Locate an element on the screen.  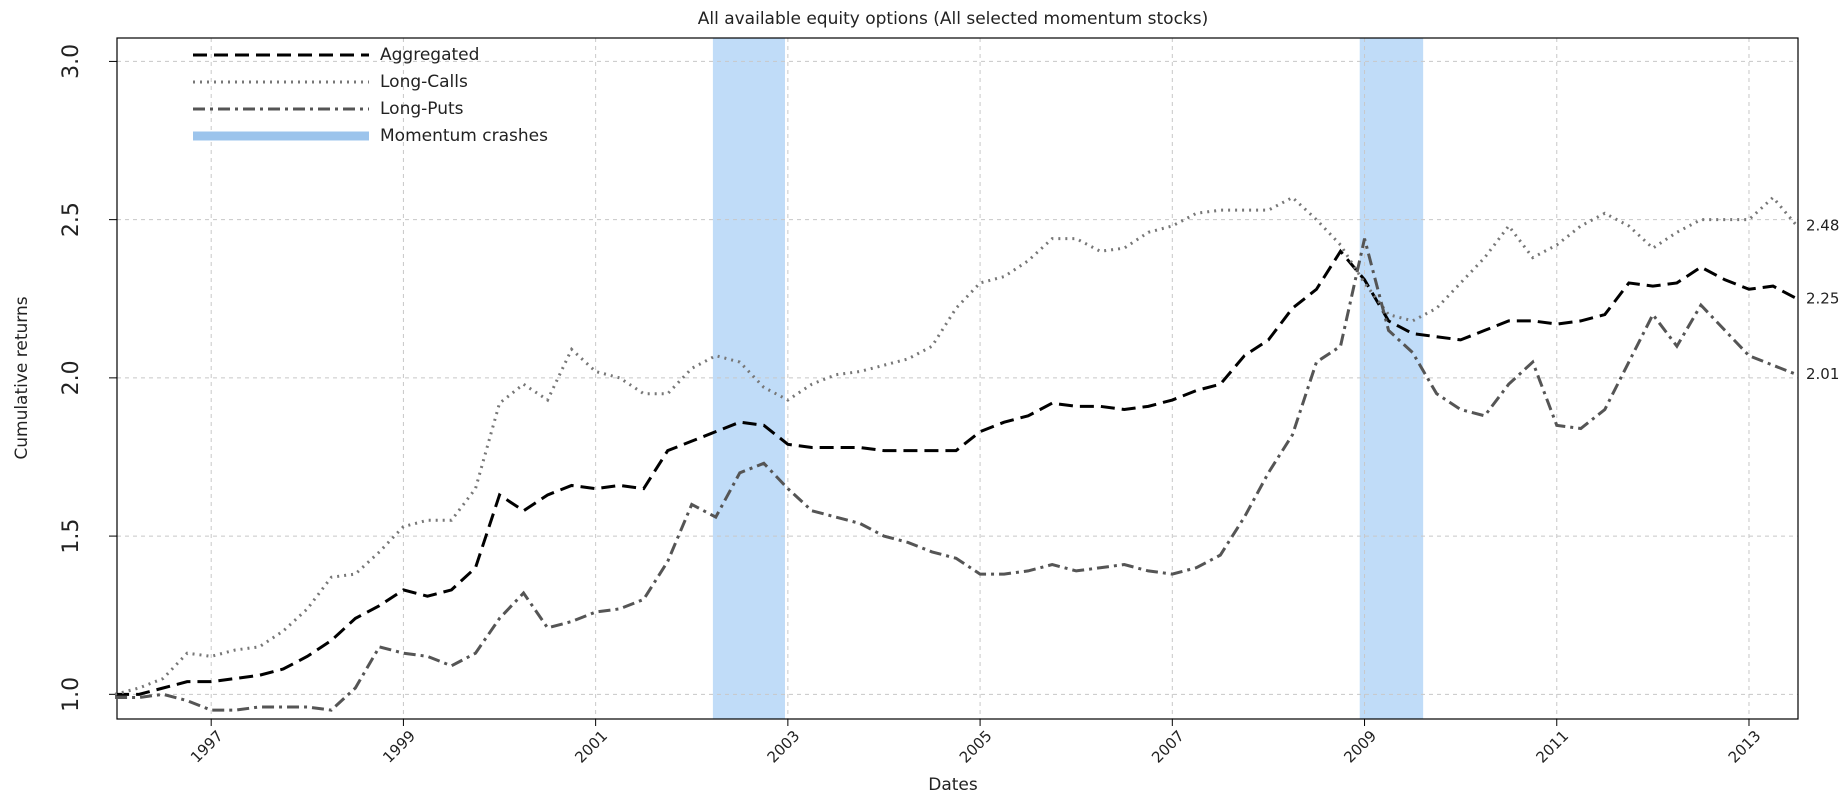
y-tick-label: 2.0 is located at coordinates (71, 377).